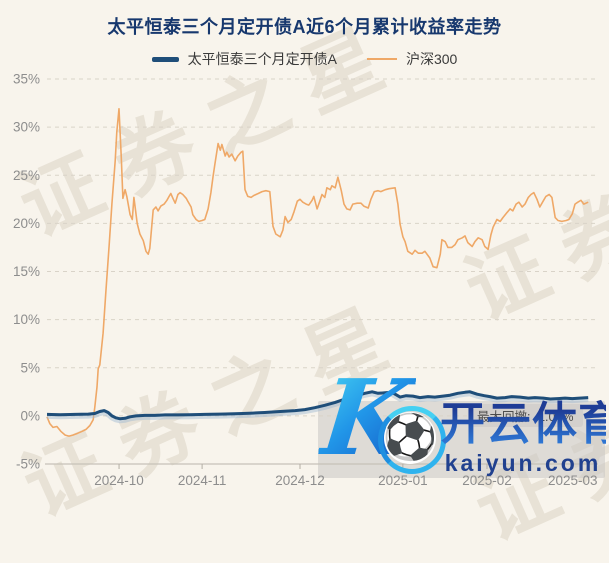  Describe the element at coordinates (487, 480) in the screenshot. I see `x-axis-tick-label: 2025-02` at that location.